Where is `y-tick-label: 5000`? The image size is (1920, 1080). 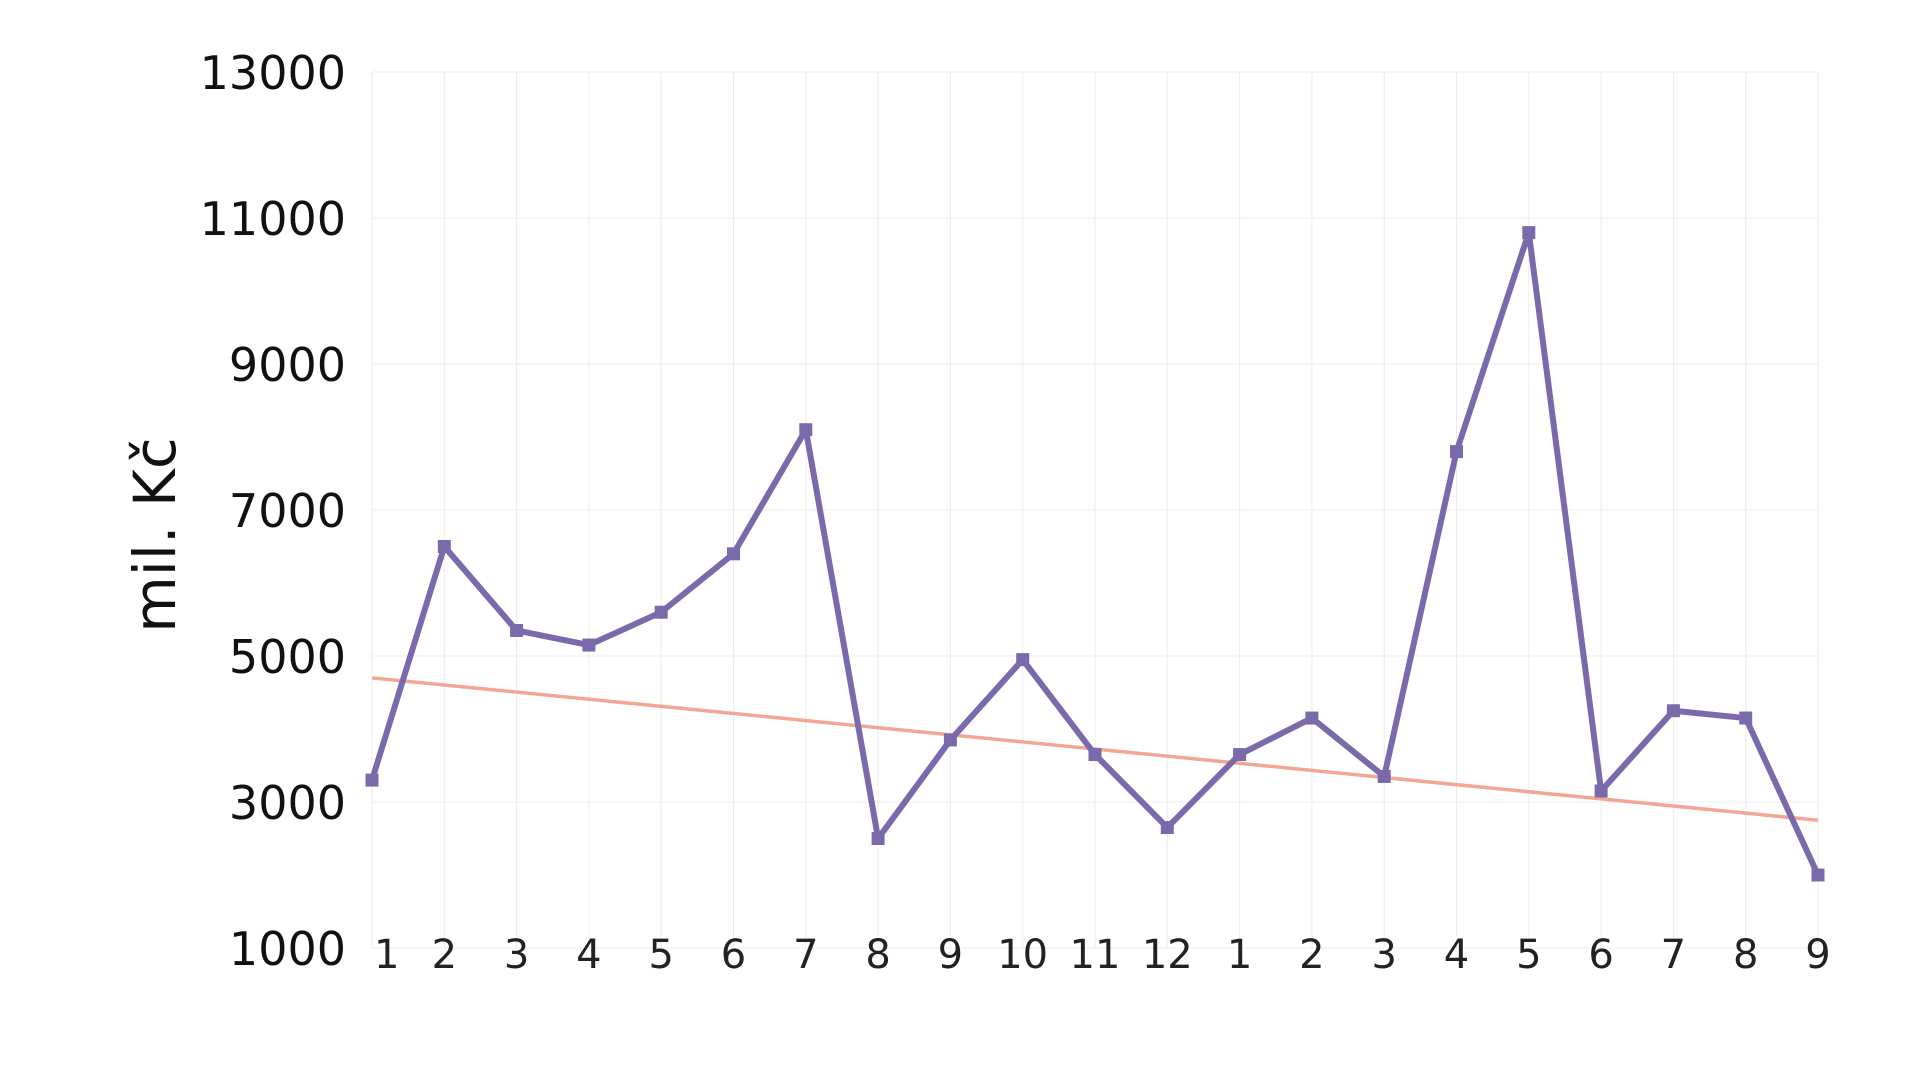 y-tick-label: 5000 is located at coordinates (287, 657).